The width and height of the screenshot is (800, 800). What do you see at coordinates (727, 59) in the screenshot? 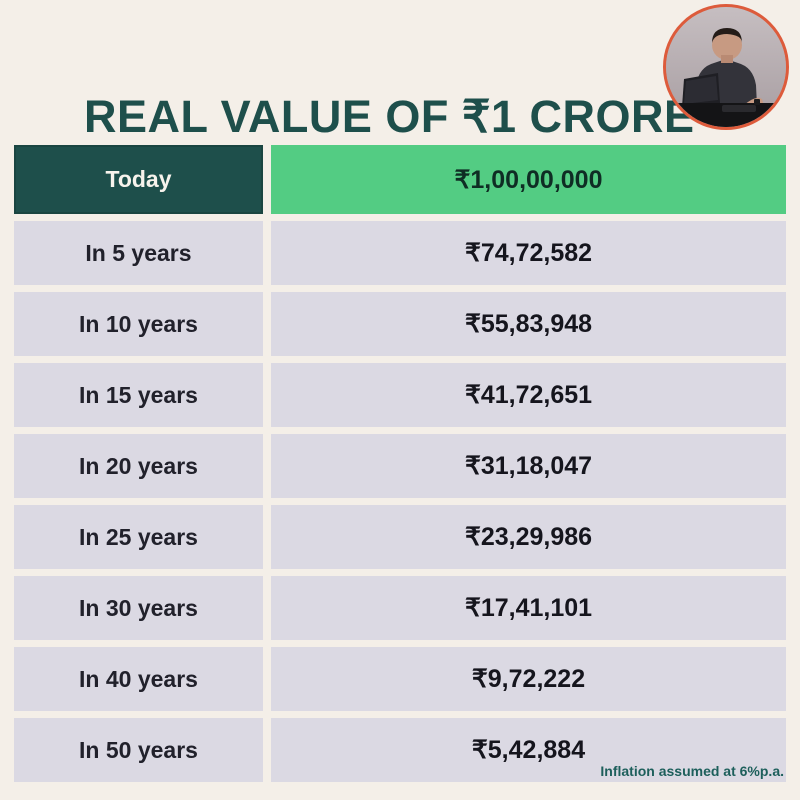
I see `avatar-neck` at bounding box center [727, 59].